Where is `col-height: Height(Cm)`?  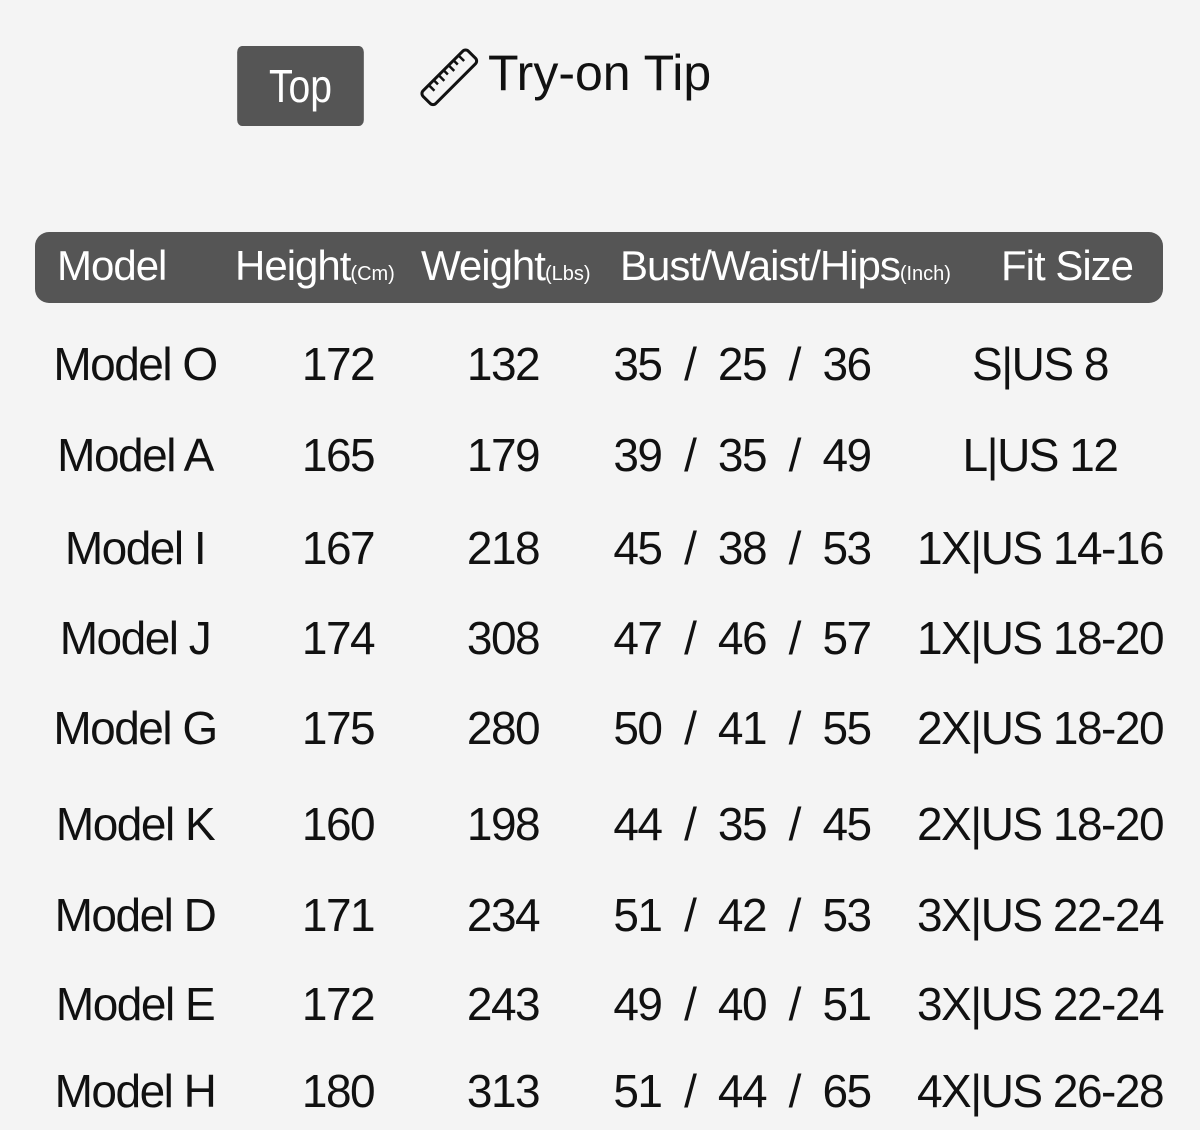 col-height: Height(Cm) is located at coordinates (315, 266).